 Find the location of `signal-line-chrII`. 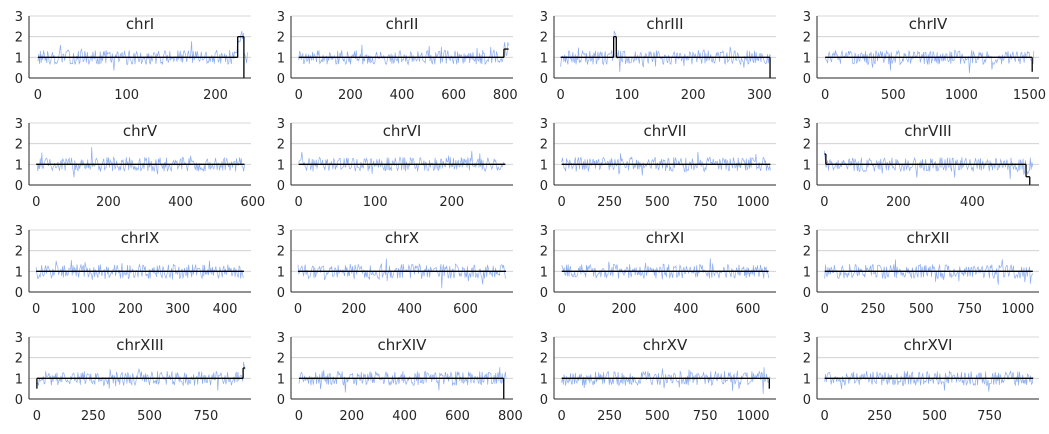

signal-line-chrII is located at coordinates (403, 54).